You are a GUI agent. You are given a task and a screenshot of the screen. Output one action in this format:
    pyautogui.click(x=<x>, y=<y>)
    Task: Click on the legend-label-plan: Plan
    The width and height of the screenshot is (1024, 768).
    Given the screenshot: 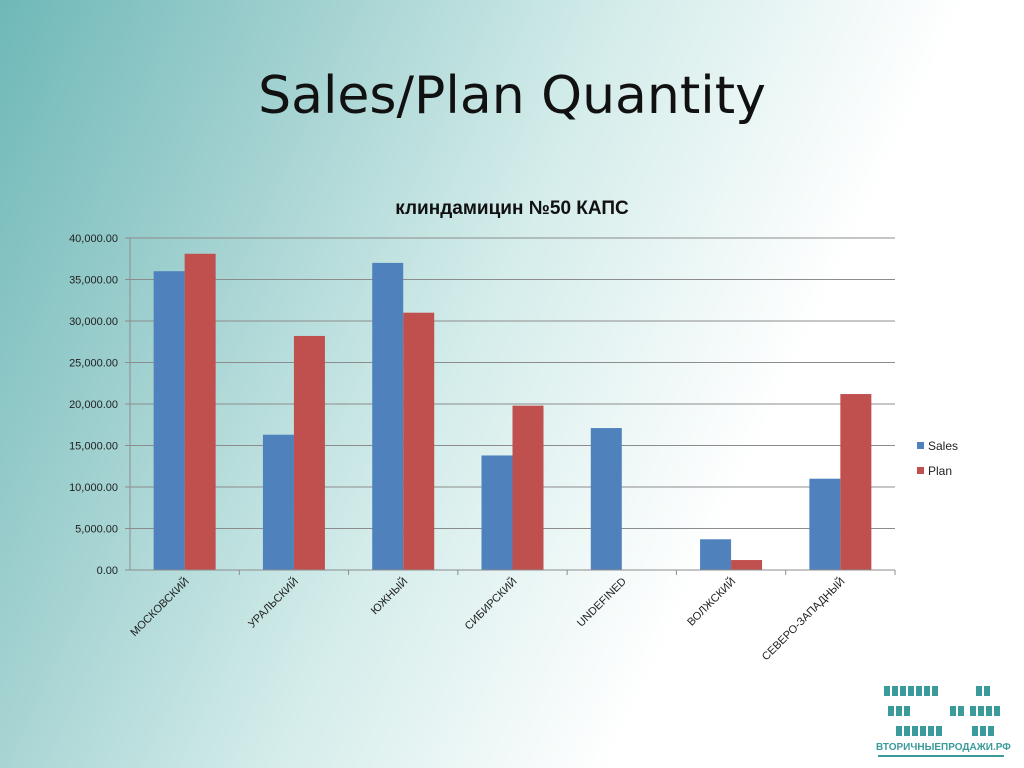 What is the action you would take?
    pyautogui.click(x=940, y=470)
    